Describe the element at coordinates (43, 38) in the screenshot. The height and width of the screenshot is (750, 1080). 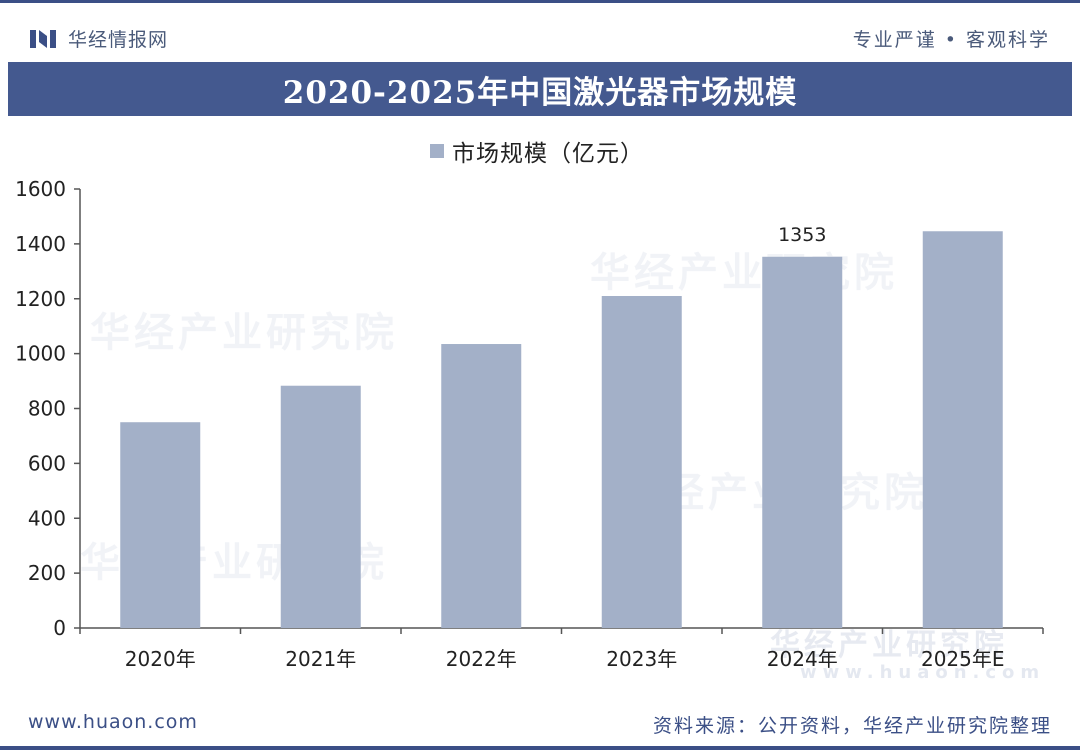
I see `logo-icon` at that location.